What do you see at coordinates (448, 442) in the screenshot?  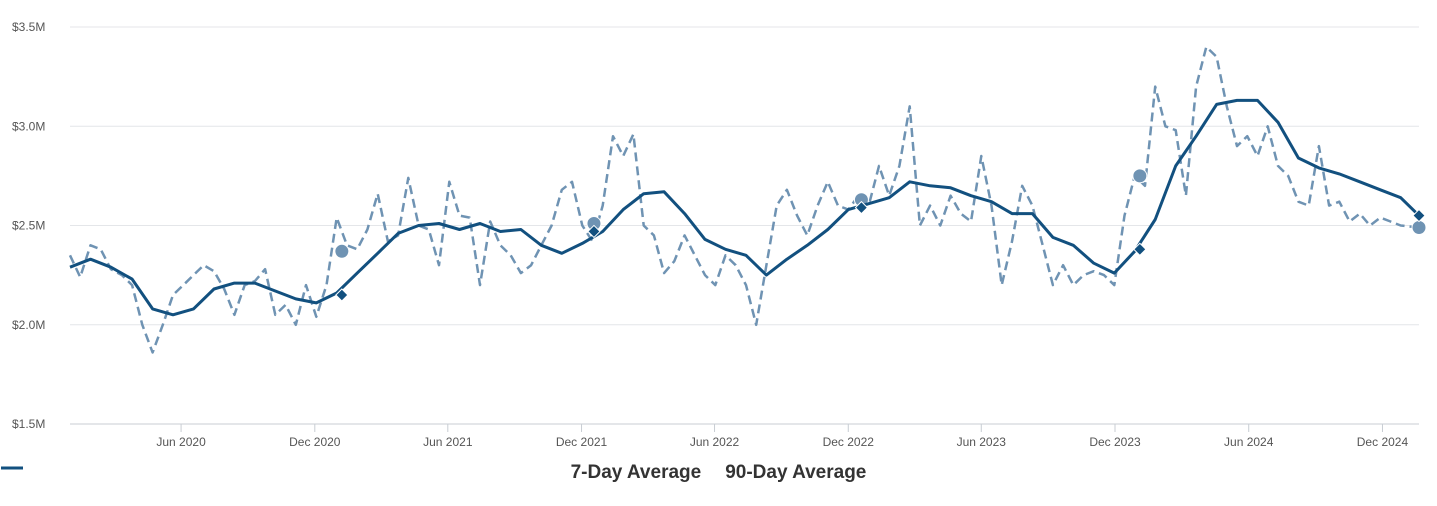 I see `x-tick-label: Jun 2021` at bounding box center [448, 442].